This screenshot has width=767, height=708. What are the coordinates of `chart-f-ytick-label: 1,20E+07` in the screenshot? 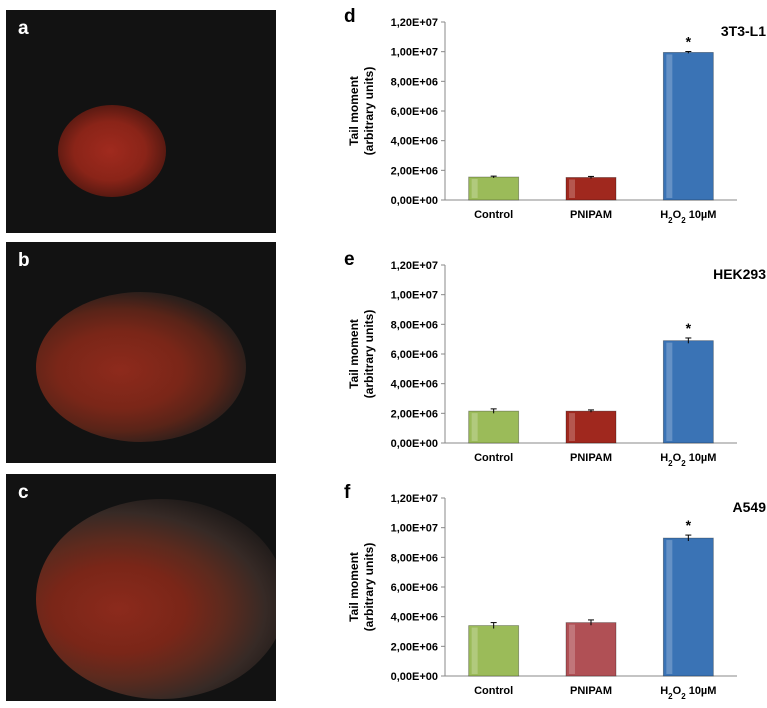 It's located at (414, 499).